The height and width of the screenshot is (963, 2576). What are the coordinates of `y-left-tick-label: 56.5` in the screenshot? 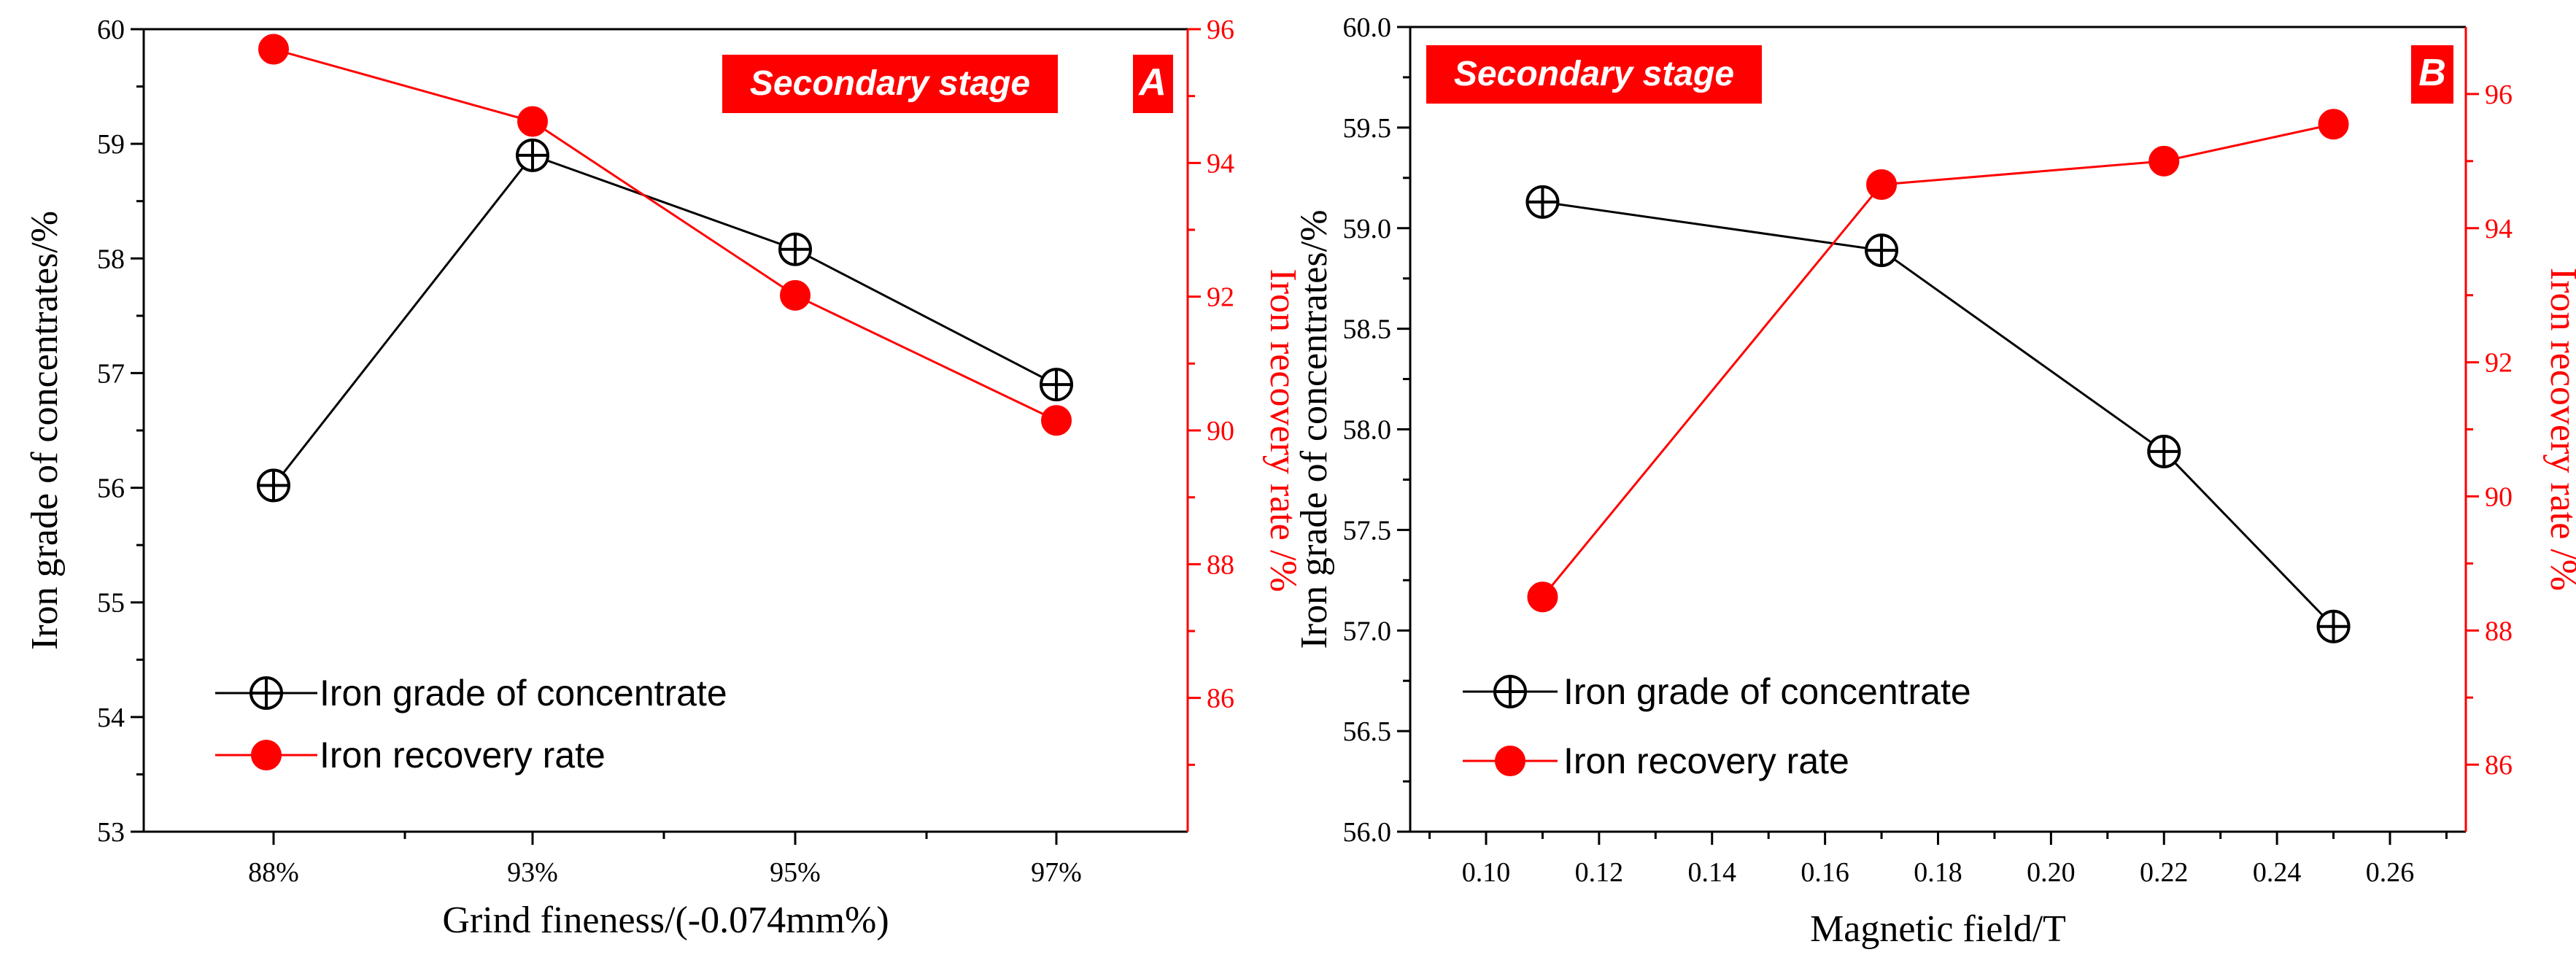 It's located at (1367, 731).